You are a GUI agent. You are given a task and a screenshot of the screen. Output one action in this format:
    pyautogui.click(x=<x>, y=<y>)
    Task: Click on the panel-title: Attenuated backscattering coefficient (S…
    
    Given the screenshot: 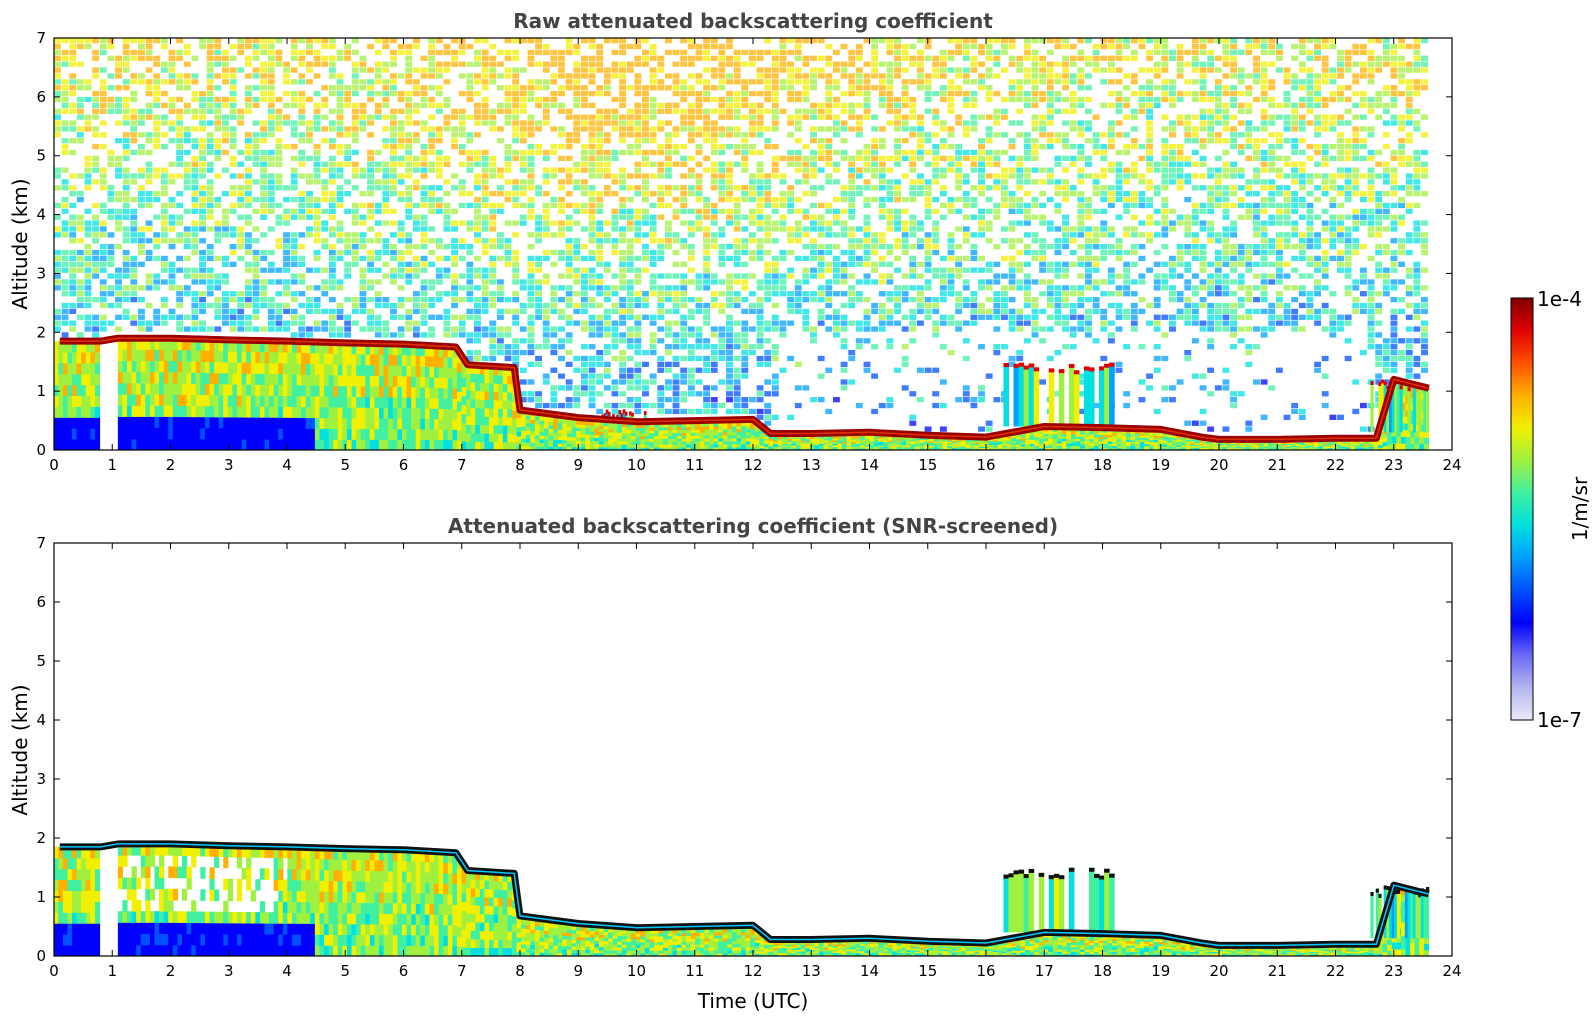 What is the action you would take?
    pyautogui.click(x=753, y=526)
    